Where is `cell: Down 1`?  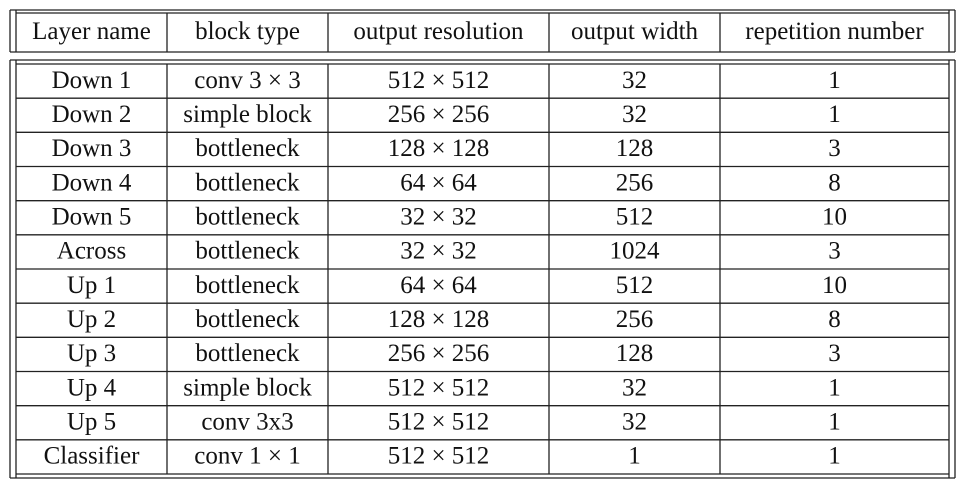
cell: Down 1 is located at coordinates (92, 80).